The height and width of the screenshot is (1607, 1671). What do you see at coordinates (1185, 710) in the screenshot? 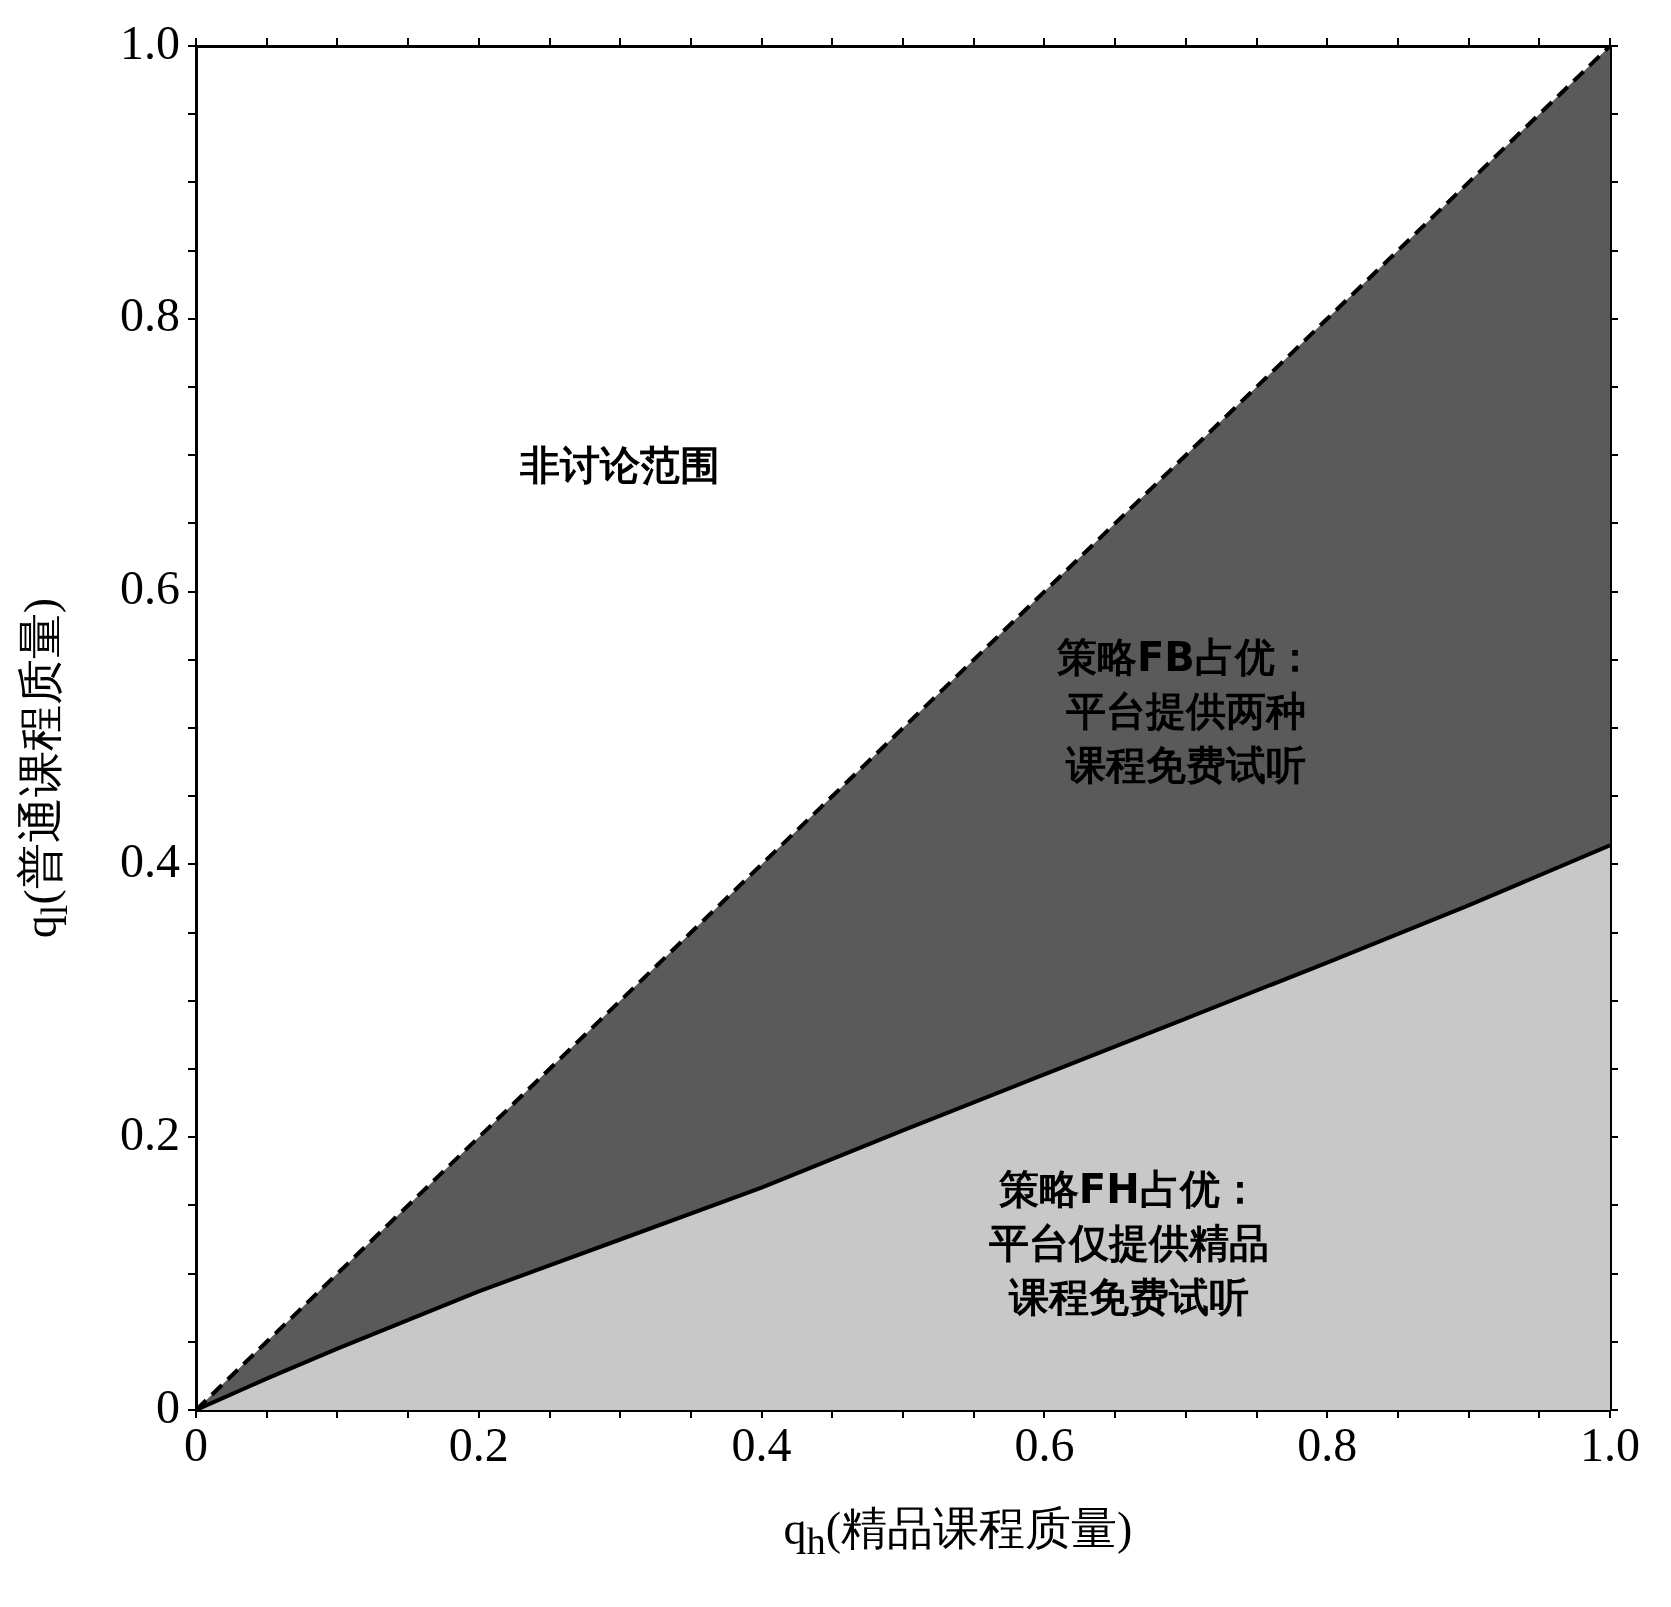
I see `annotation: 策略FB占优：平台提供两种课程免费试听` at bounding box center [1185, 710].